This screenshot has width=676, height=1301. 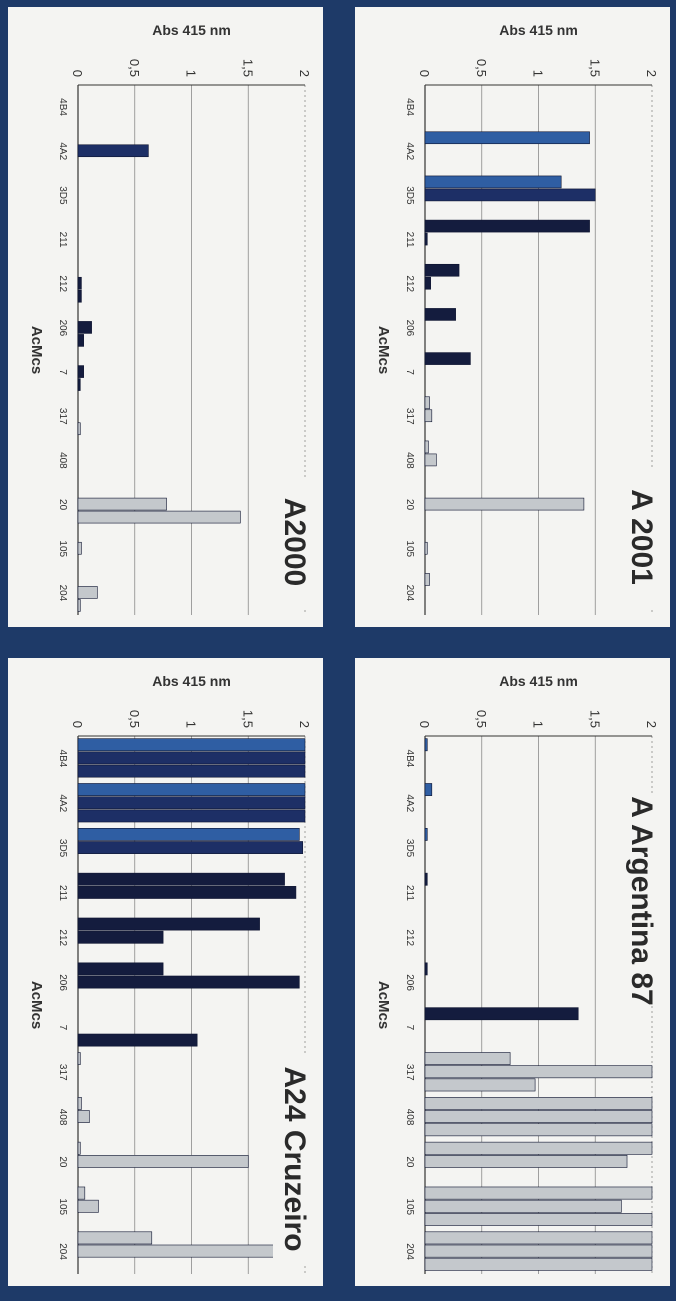 I want to click on x-tick-label: 4B4, so click(x=62, y=759).